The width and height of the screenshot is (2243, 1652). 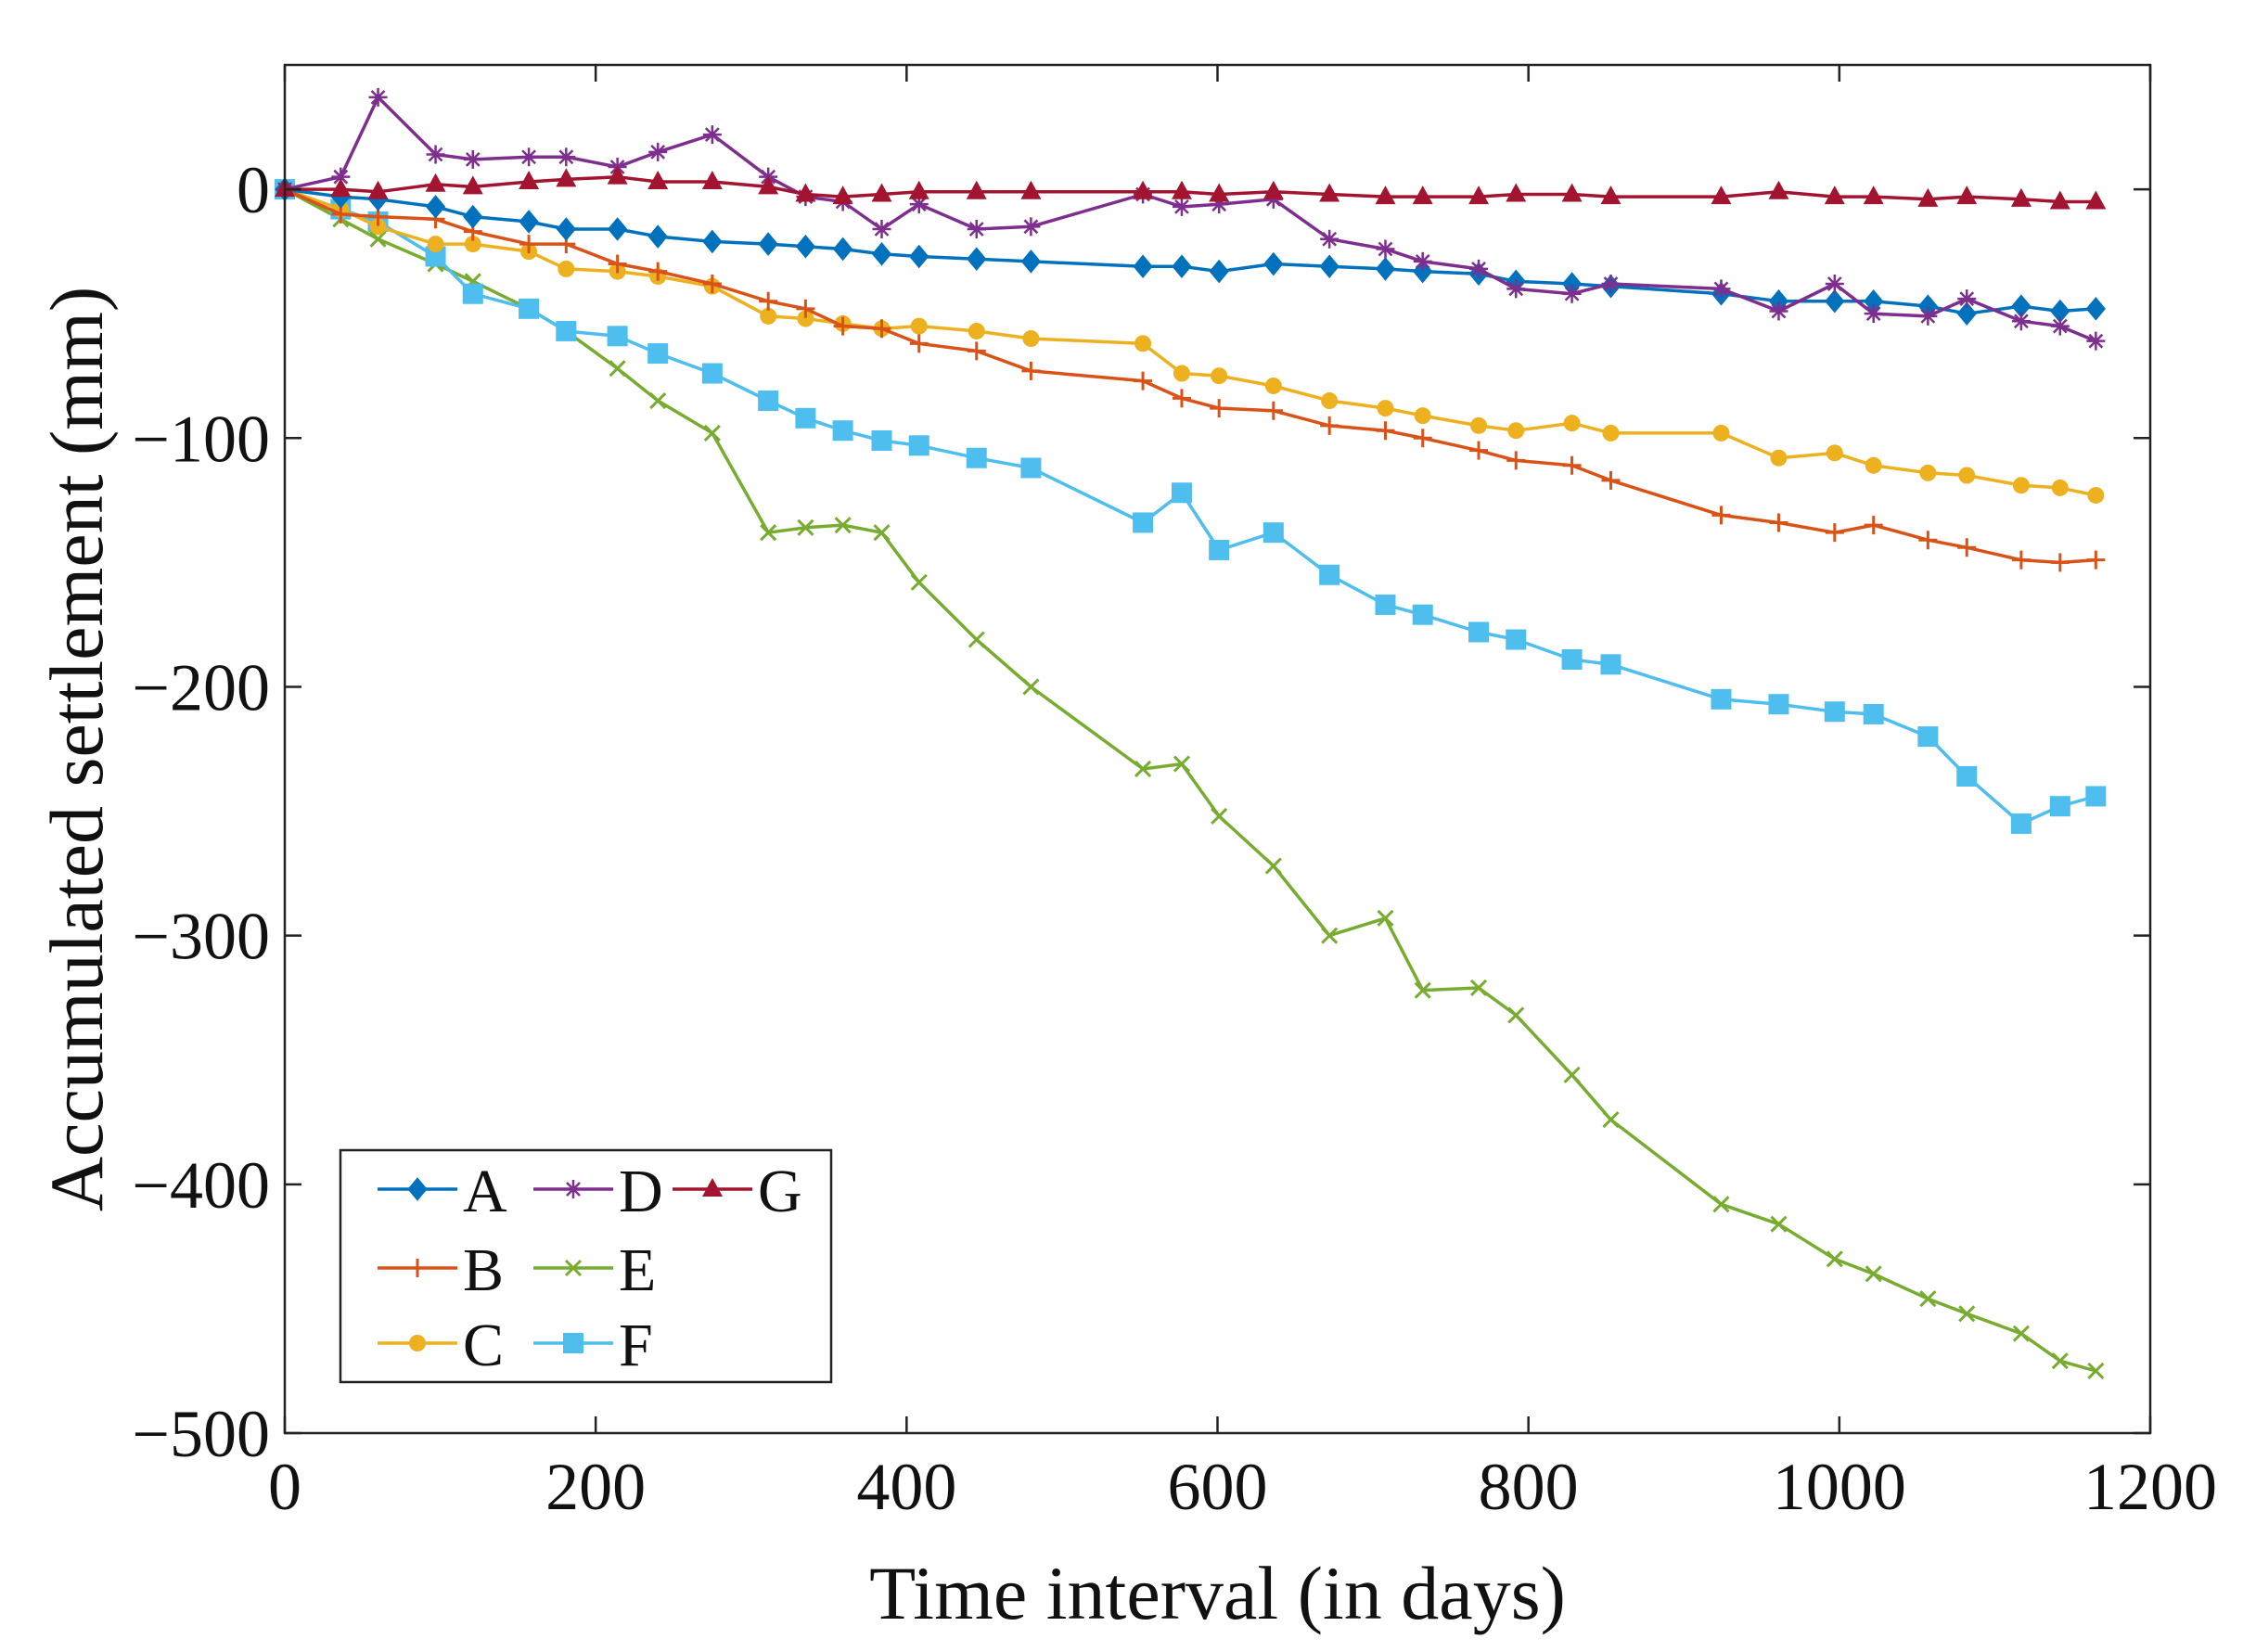 I want to click on legend-label: D, so click(x=641, y=1191).